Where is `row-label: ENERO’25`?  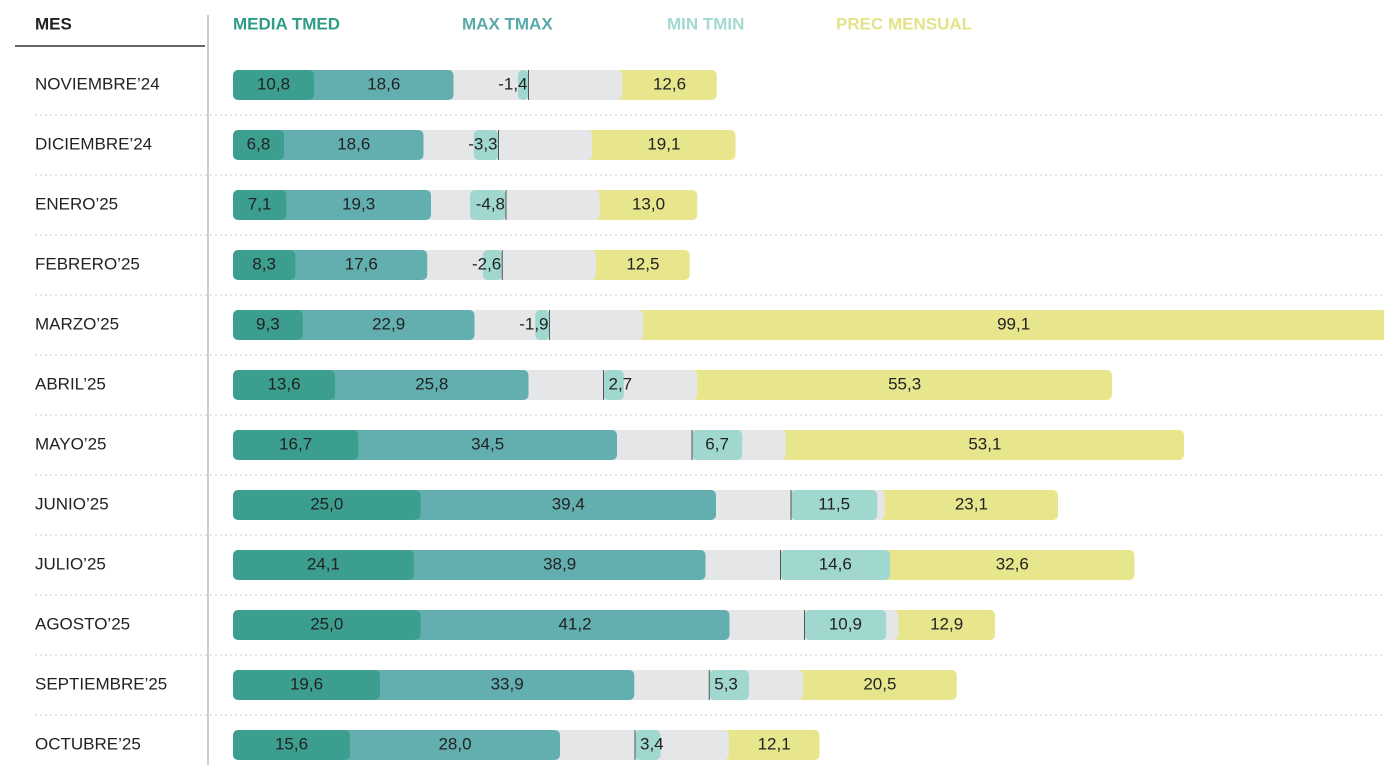
row-label: ENERO’25 is located at coordinates (76, 203).